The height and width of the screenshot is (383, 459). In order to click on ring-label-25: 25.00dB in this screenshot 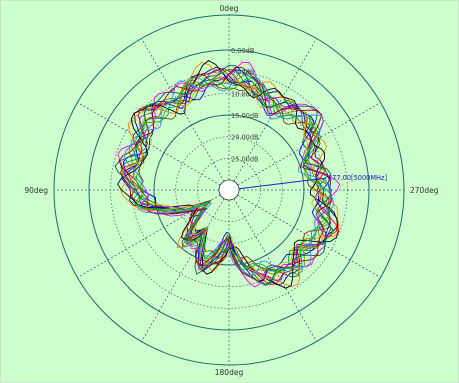, I will do `click(245, 159)`.